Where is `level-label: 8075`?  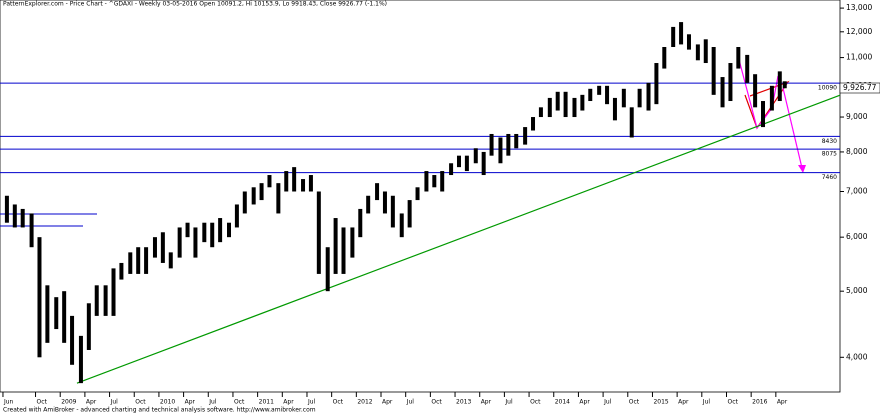
level-label: 8075 is located at coordinates (829, 154).